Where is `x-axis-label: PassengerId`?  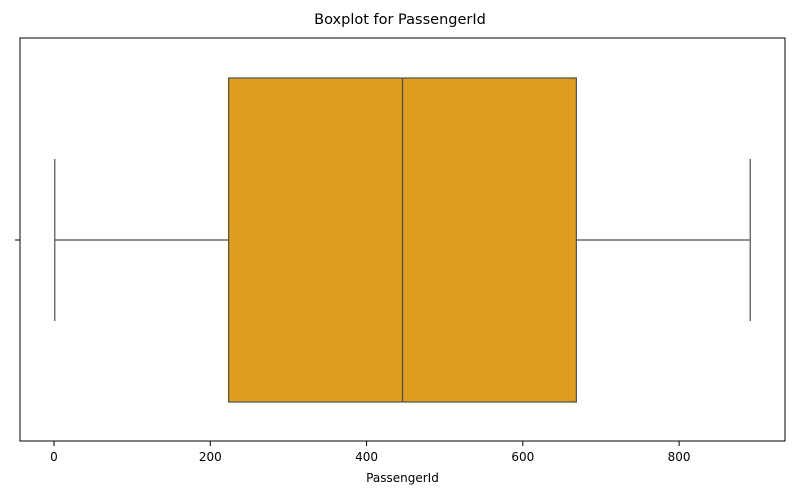
x-axis-label: PassengerId is located at coordinates (402, 478).